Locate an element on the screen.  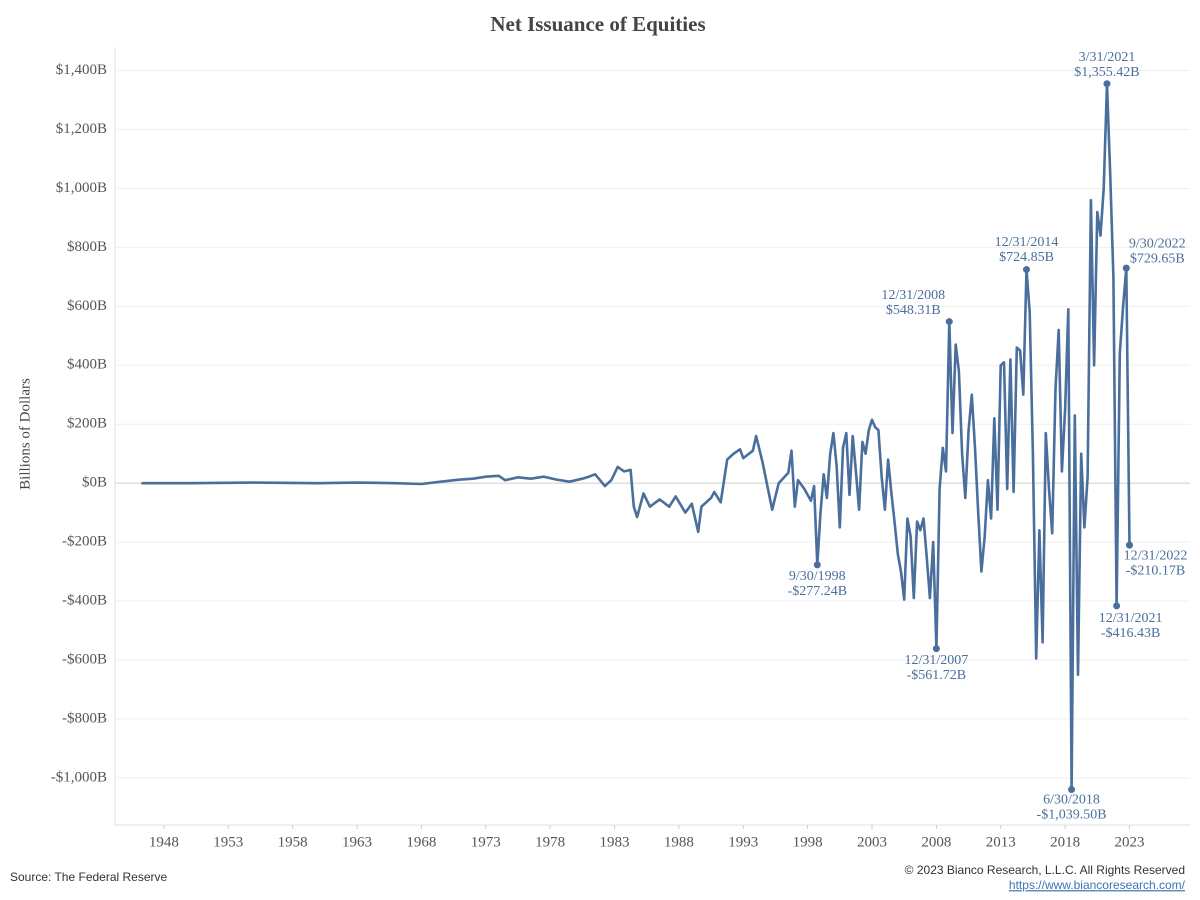
annotation-value: -$1,039.50B is located at coordinates (1072, 815).